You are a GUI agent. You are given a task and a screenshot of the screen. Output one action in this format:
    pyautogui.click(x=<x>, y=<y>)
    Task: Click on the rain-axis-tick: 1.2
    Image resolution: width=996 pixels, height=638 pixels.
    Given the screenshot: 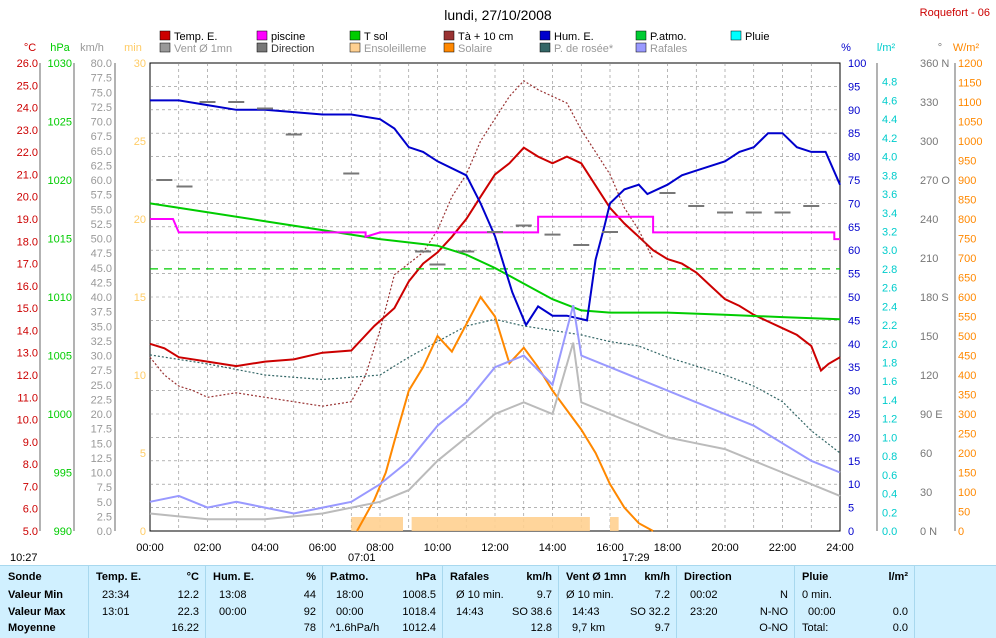 What is the action you would take?
    pyautogui.click(x=889, y=420)
    